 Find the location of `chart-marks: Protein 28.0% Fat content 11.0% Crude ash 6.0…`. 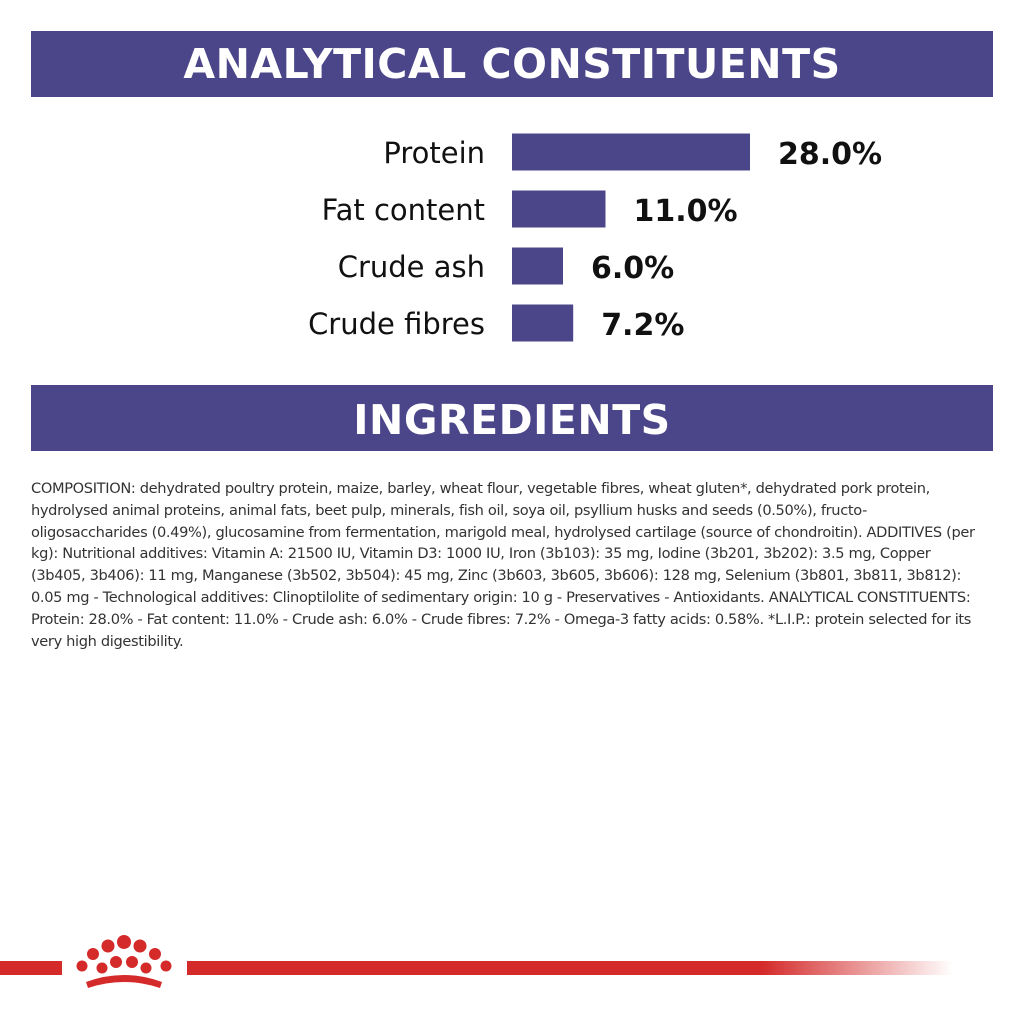

chart-marks: Protein 28.0% Fat content 11.0% Crude ash 6.0… is located at coordinates (595, 238).